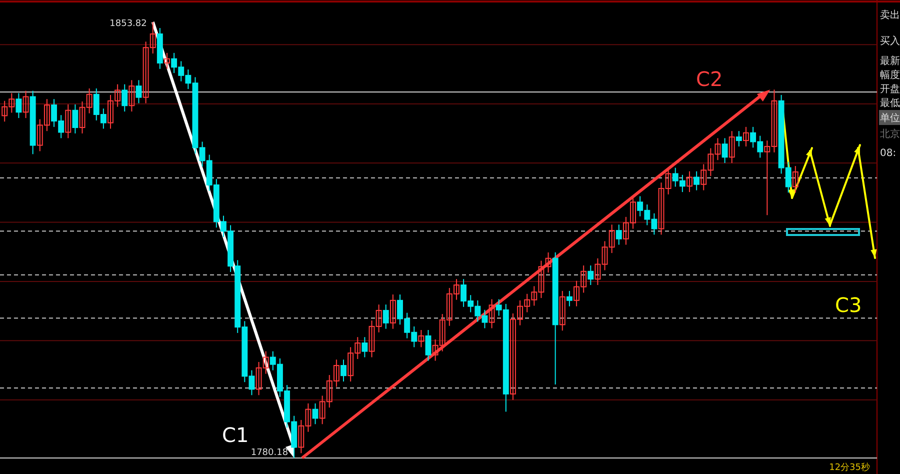  I want to click on text: 卖出, so click(890, 15).